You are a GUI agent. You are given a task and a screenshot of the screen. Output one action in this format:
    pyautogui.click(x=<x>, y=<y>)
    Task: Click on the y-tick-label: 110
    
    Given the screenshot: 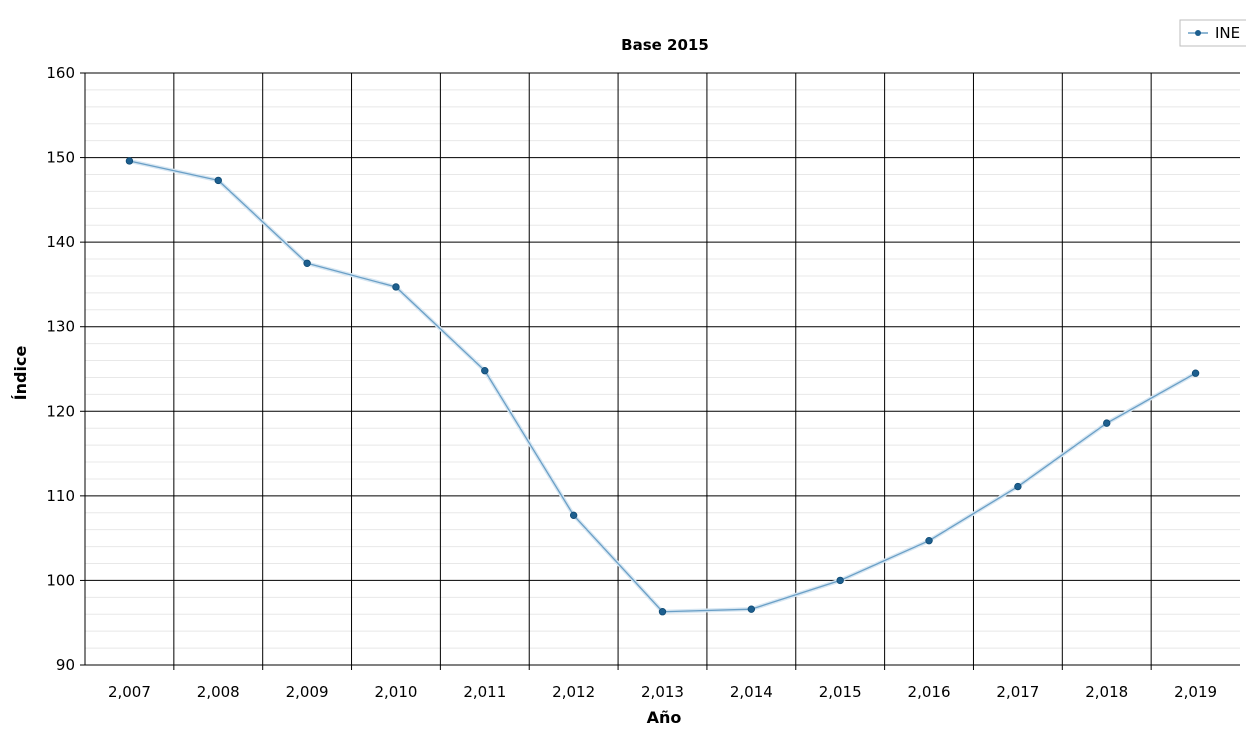 What is the action you would take?
    pyautogui.click(x=60, y=496)
    